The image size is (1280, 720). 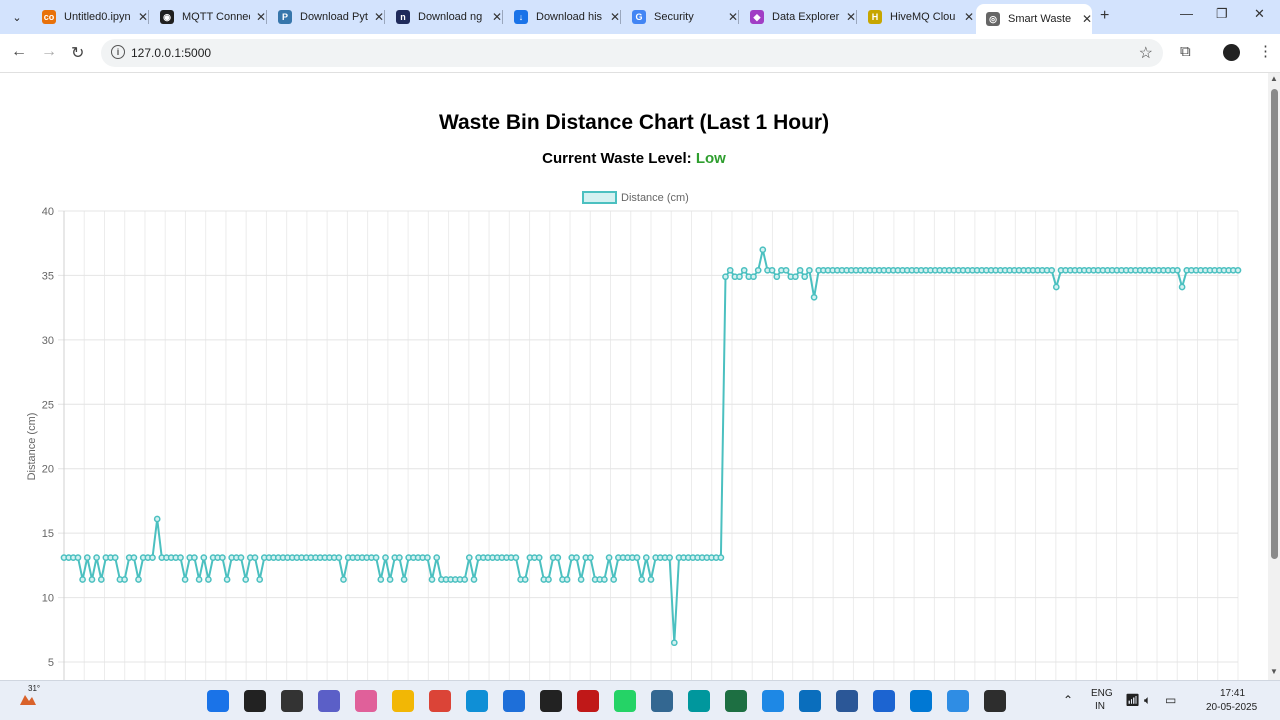 What do you see at coordinates (218, 701) in the screenshot?
I see `start-icon` at bounding box center [218, 701].